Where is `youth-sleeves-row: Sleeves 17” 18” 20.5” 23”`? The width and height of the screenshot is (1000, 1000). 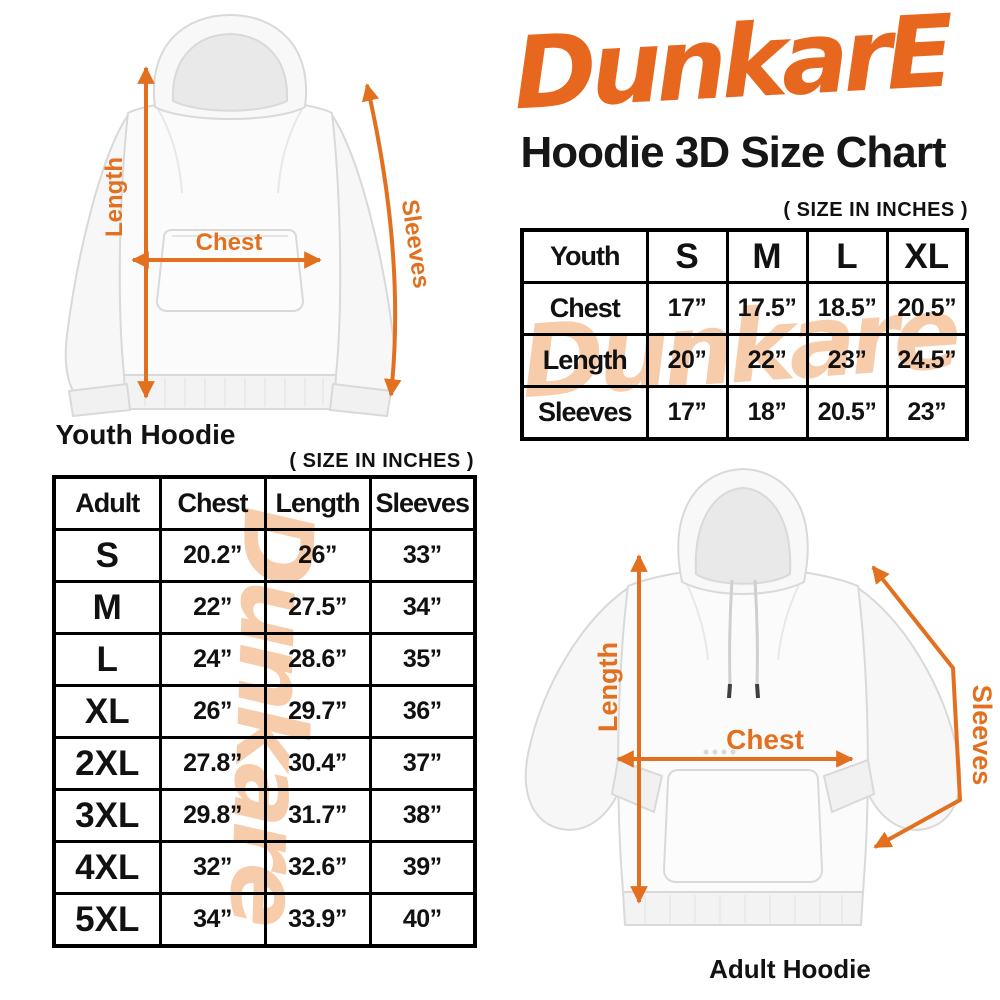
youth-sleeves-row: Sleeves 17” 18” 20.5” 23” is located at coordinates (744, 413).